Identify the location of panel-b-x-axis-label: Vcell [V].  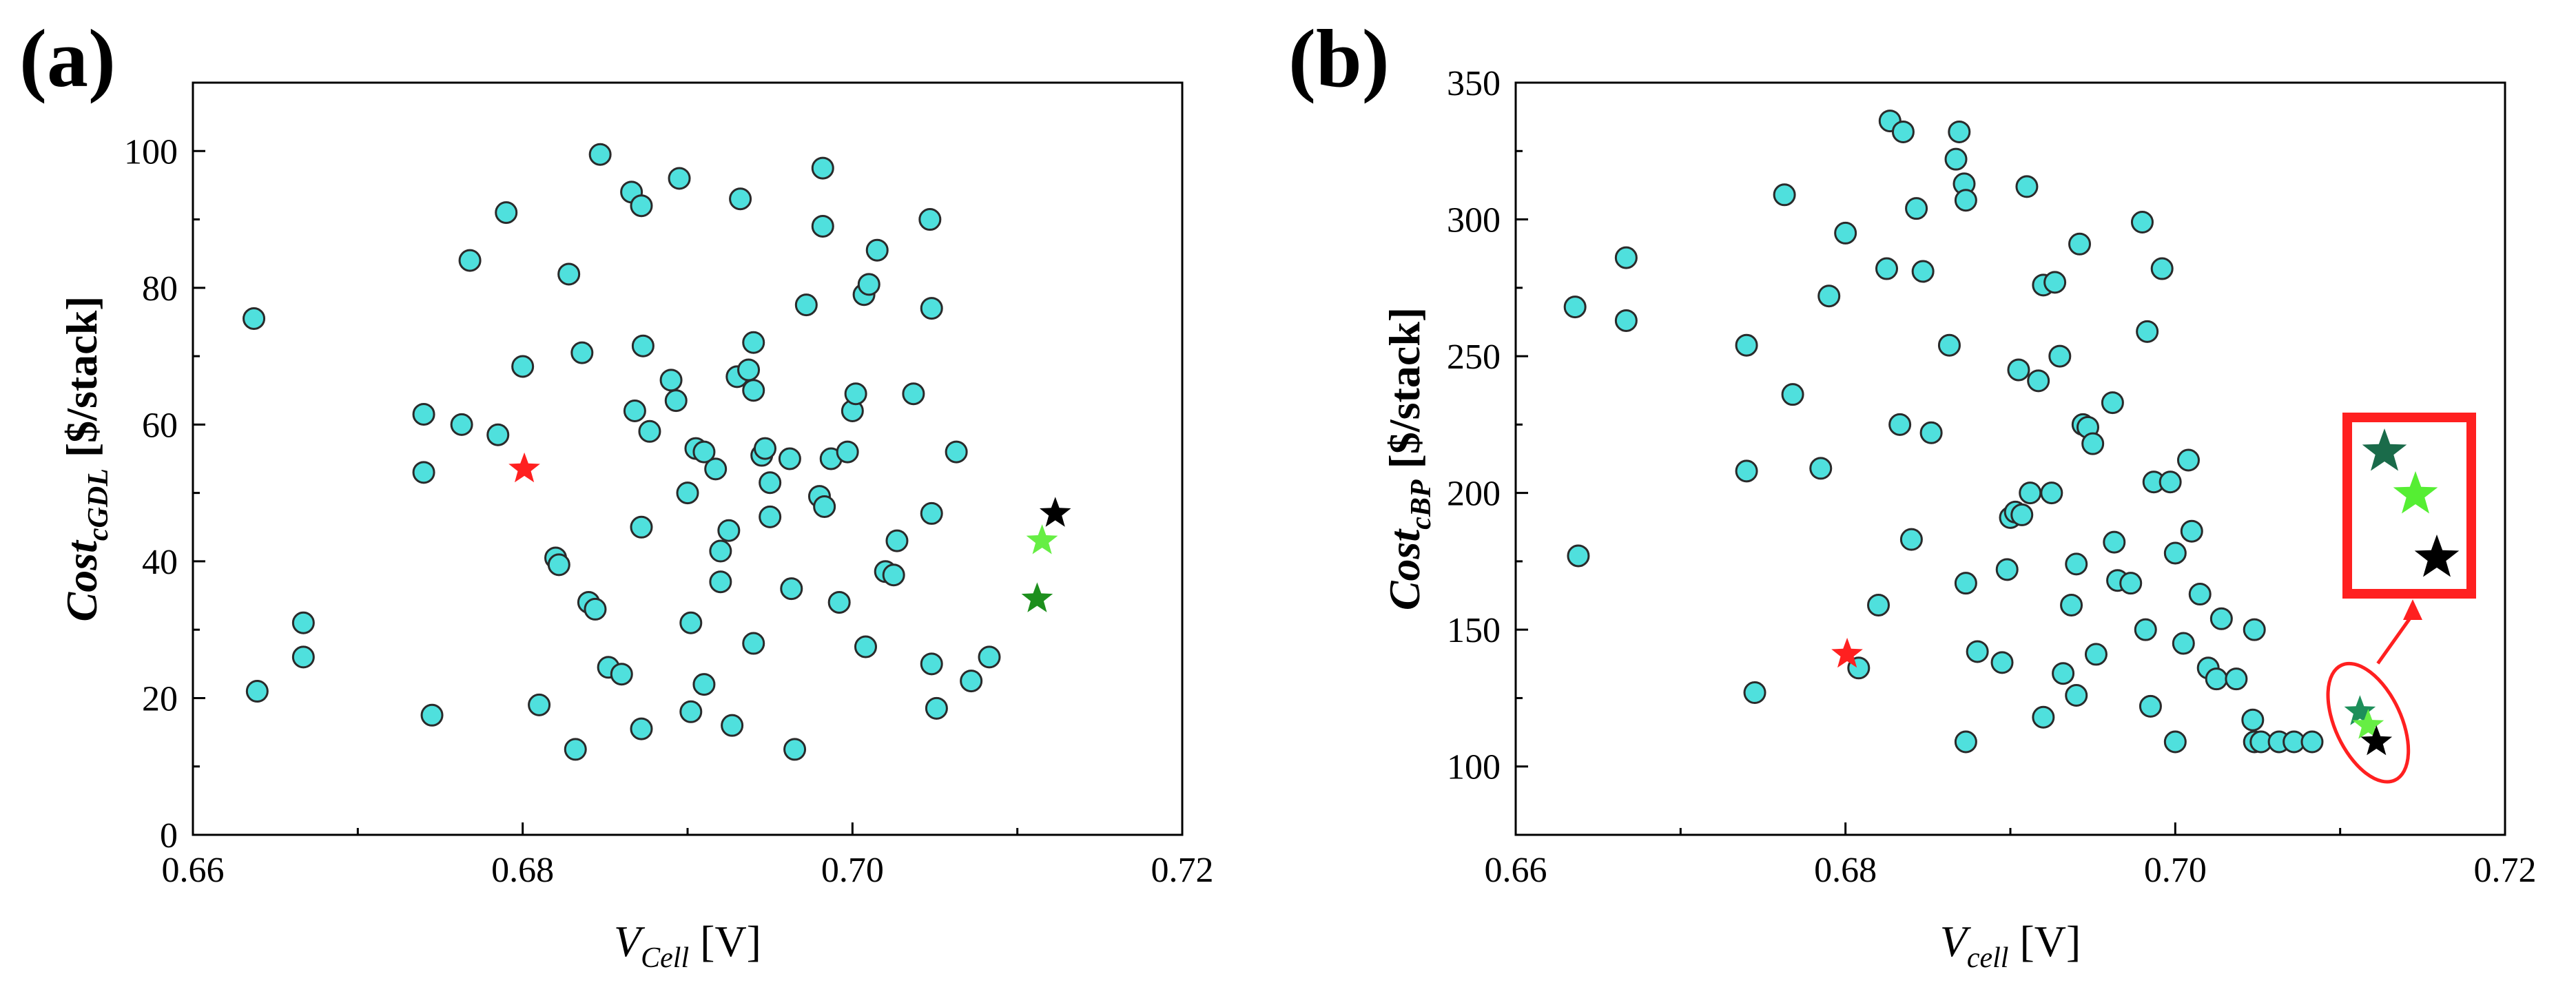
(2010, 945).